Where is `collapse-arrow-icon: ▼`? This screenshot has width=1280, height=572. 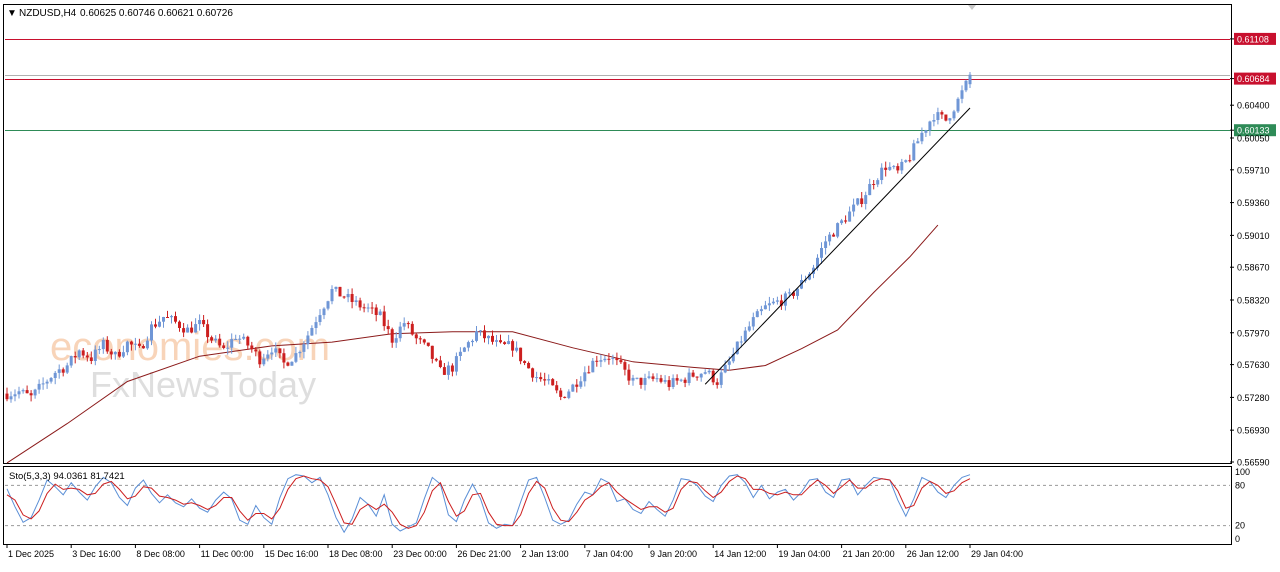
collapse-arrow-icon: ▼ is located at coordinates (12, 13).